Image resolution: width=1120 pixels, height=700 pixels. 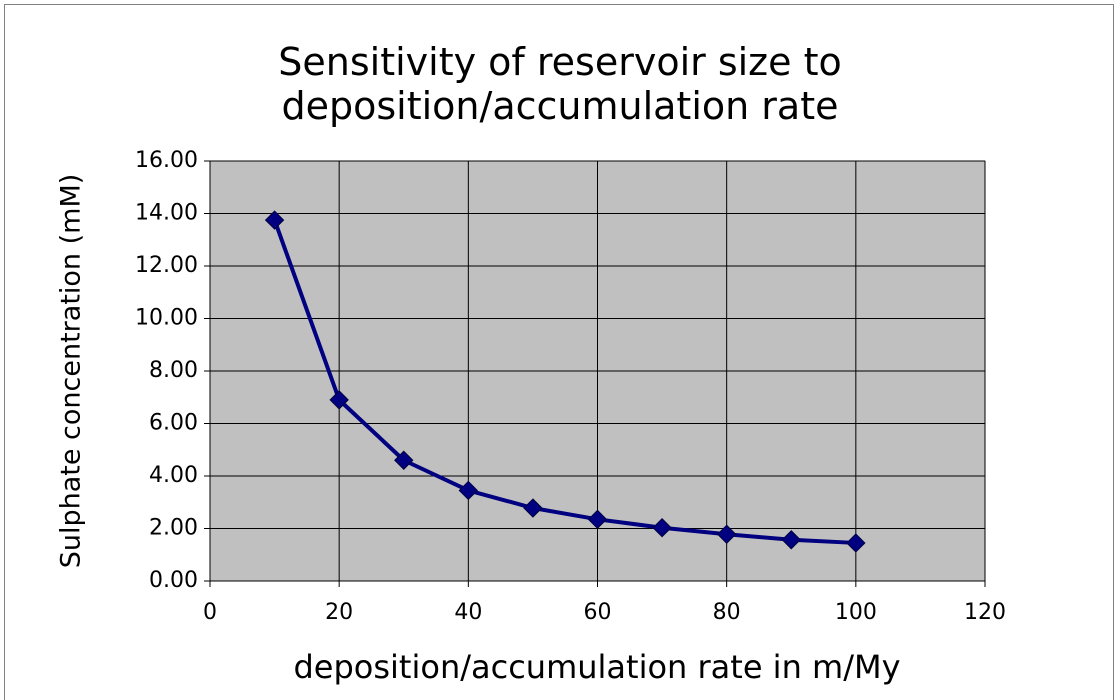 I want to click on x-tick-label: 100, so click(x=856, y=612).